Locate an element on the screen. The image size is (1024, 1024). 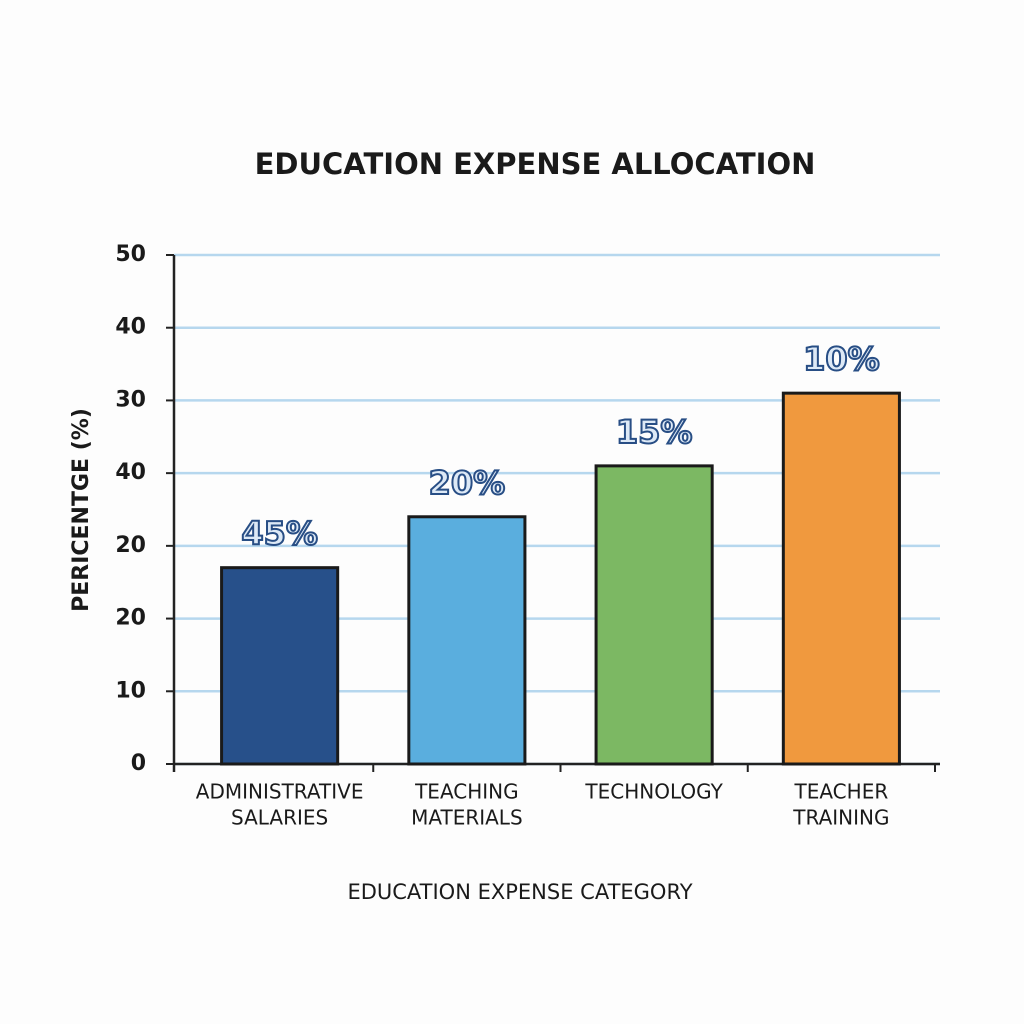
y-tick-label: 30 is located at coordinates (130, 399).